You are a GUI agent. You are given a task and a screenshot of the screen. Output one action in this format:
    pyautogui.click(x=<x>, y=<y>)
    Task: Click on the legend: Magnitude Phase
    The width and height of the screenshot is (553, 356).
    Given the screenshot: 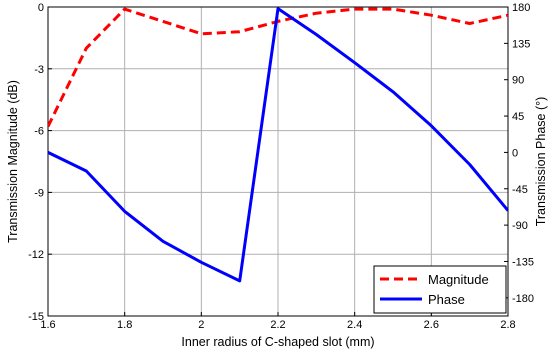 What is the action you would take?
    pyautogui.click(x=440, y=289)
    